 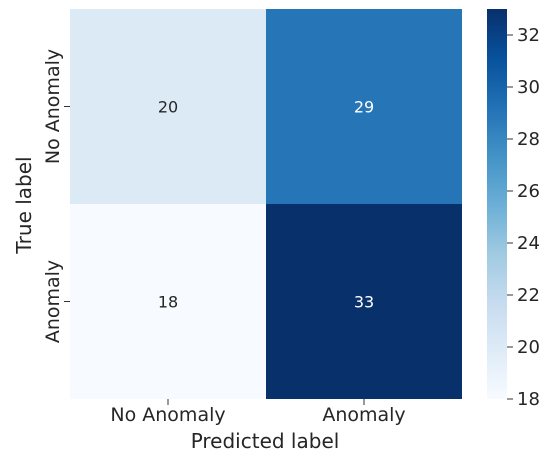 What do you see at coordinates (363, 415) in the screenshot?
I see `x-tick-label: Anomaly` at bounding box center [363, 415].